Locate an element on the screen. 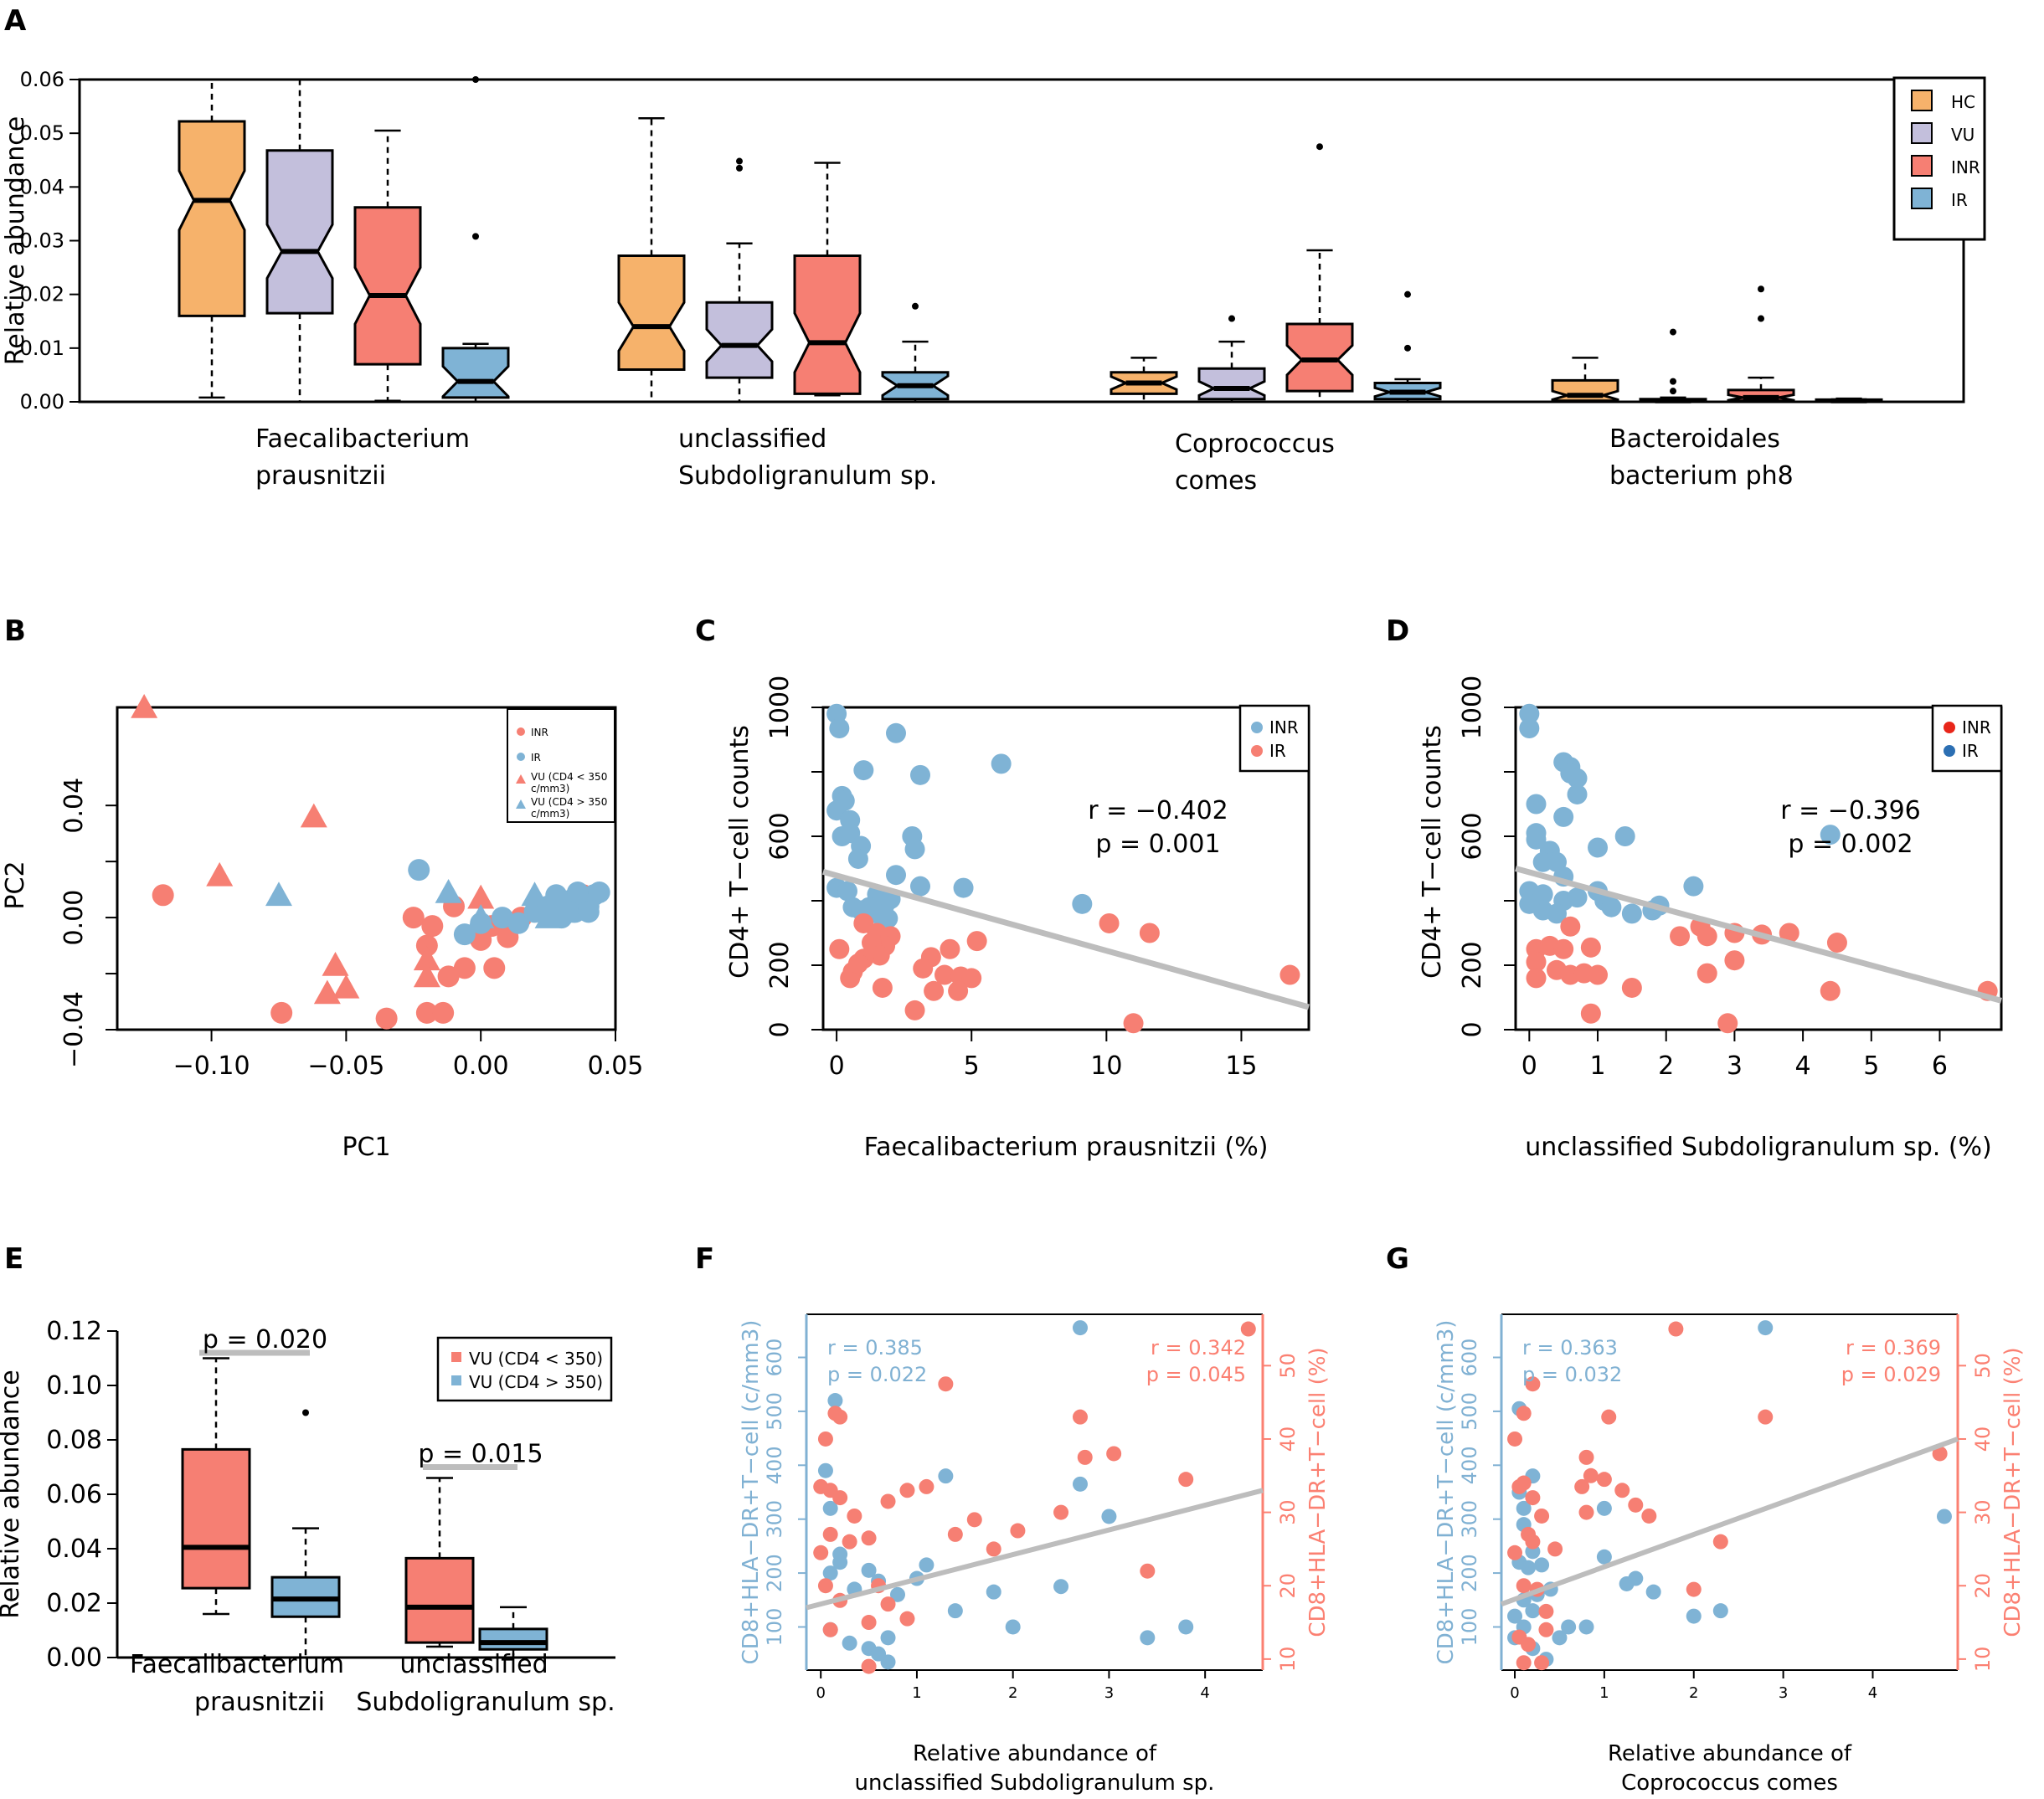 The height and width of the screenshot is (1799, 2044). correlation-p: p = 0.002 is located at coordinates (1850, 844).